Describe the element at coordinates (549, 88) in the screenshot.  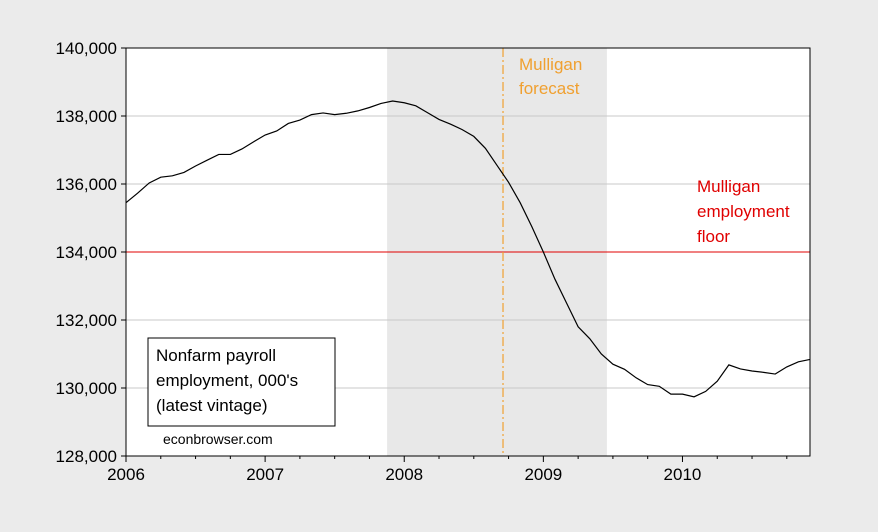
I see `forecast-label-line-2: forecast` at that location.